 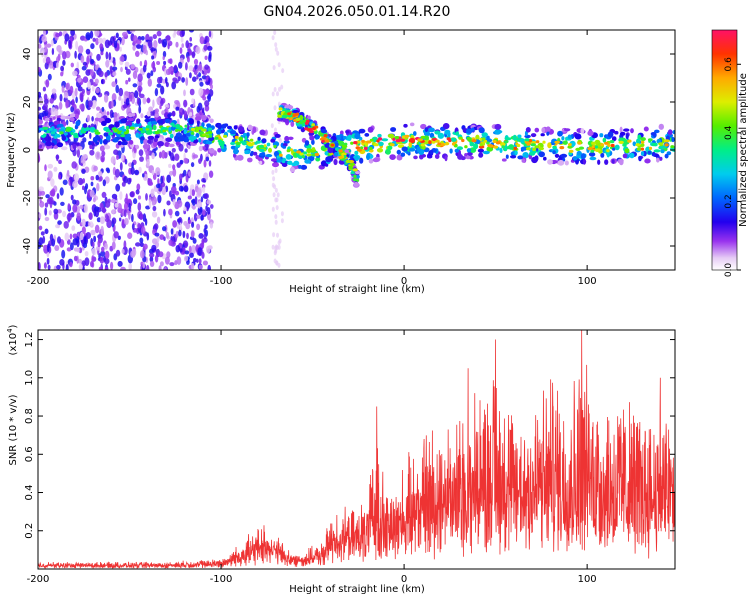 I want to click on snr-y-label: SNR (10 * v/v), so click(x=13, y=429).